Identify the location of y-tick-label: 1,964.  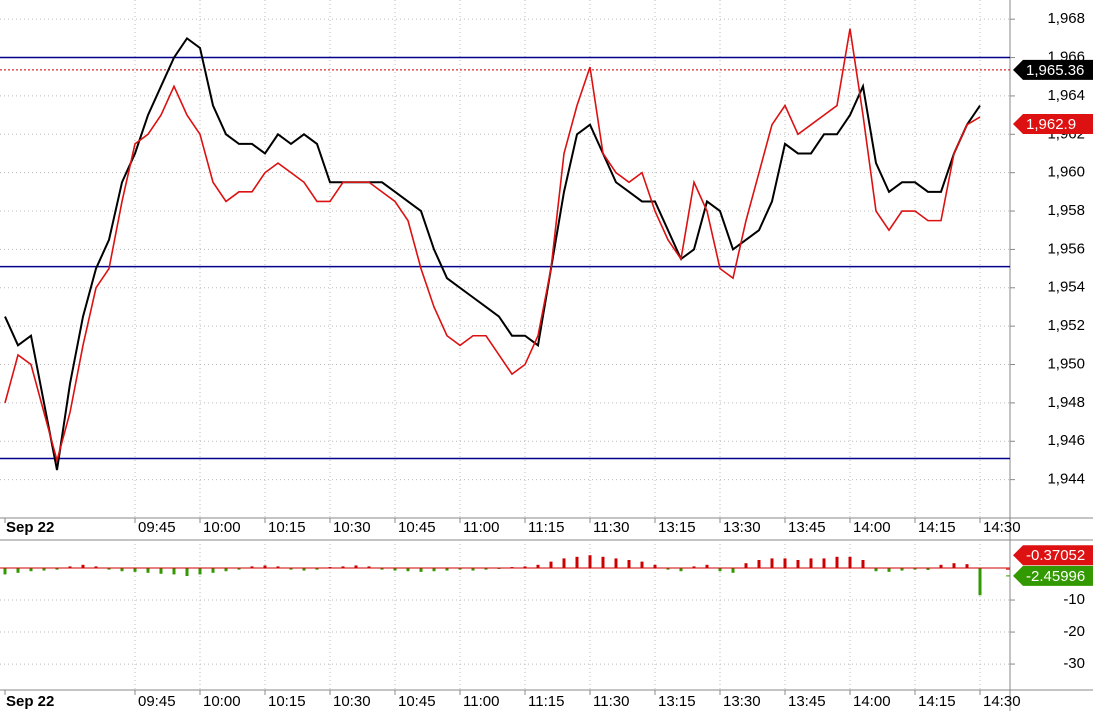
(1066, 95).